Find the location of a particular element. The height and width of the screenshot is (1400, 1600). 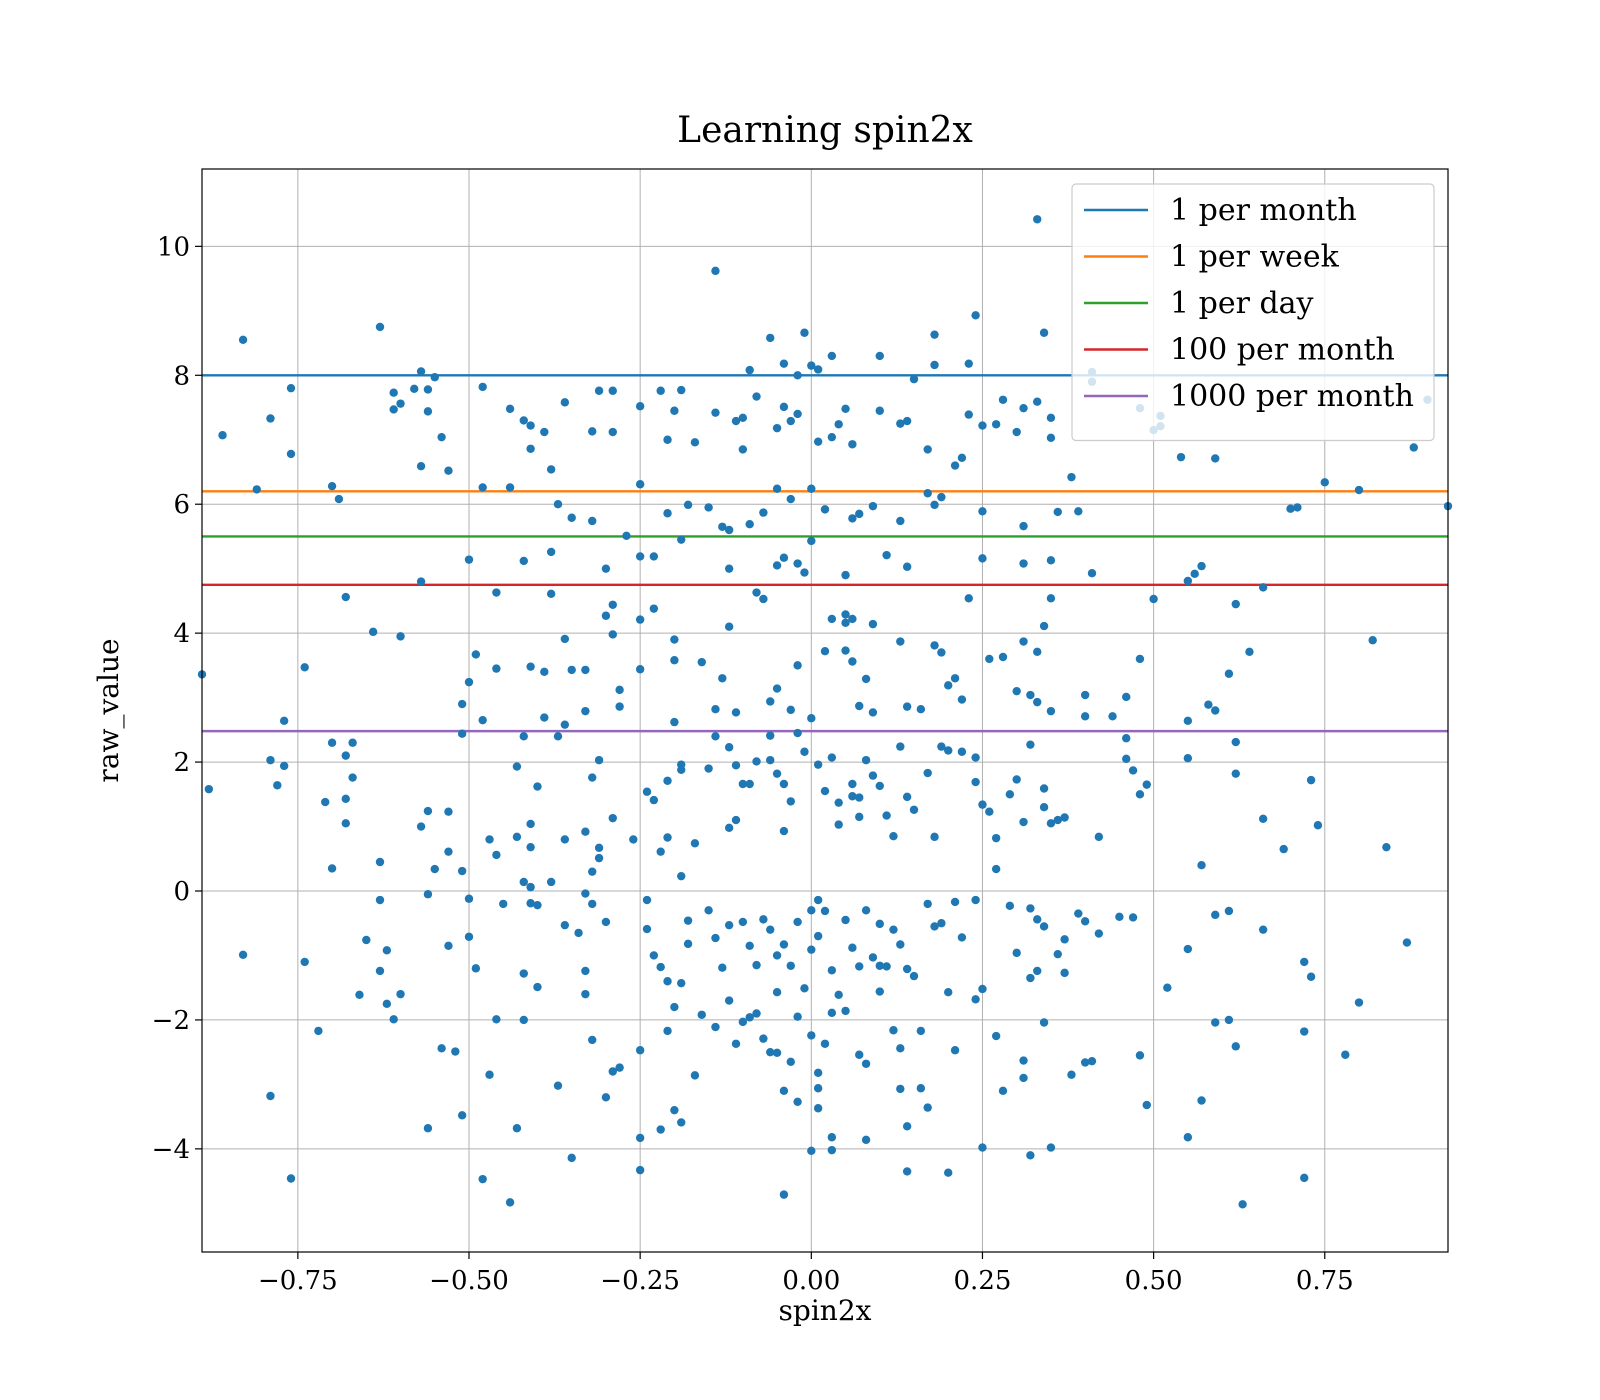

legend-label: 100 per month is located at coordinates (1282, 350).